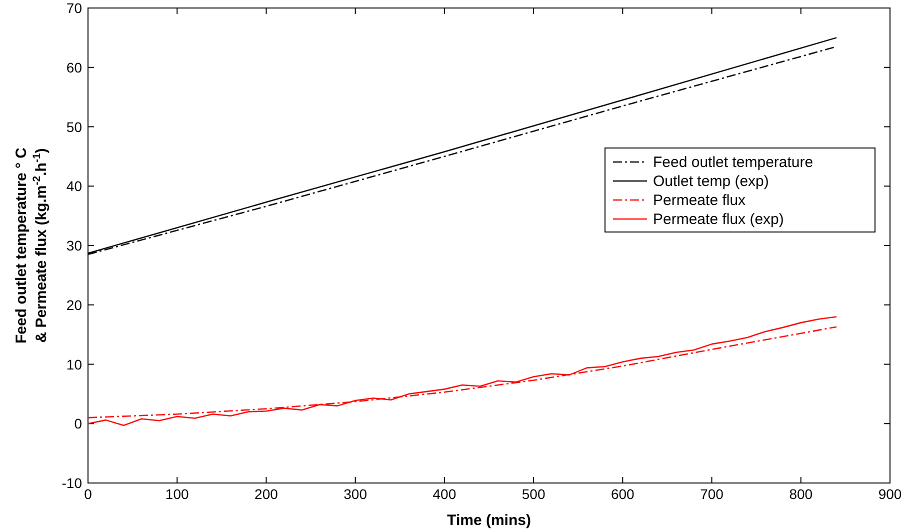 This screenshot has height=531, width=912. Describe the element at coordinates (444, 494) in the screenshot. I see `x-tick-label: 400` at that location.